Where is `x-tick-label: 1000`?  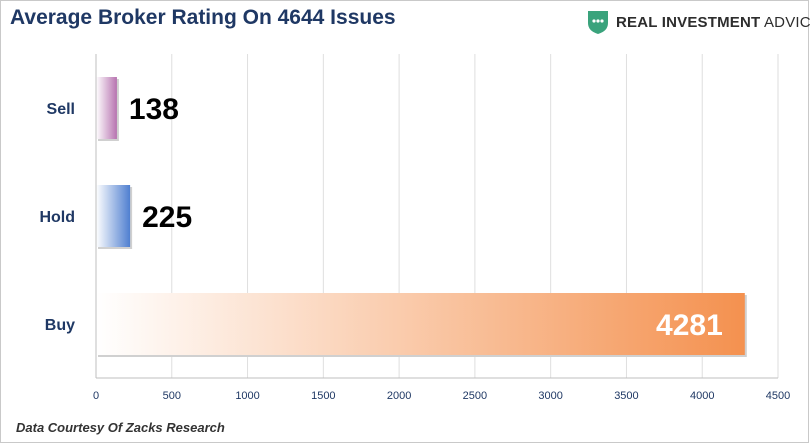 x-tick-label: 1000 is located at coordinates (247, 396).